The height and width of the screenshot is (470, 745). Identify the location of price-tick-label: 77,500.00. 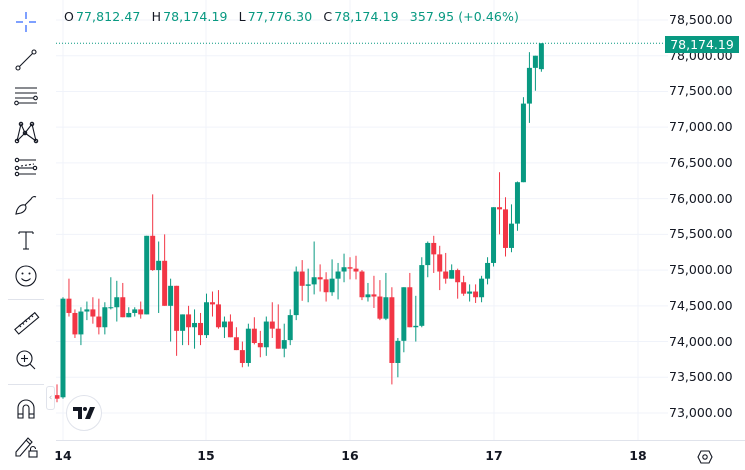
(701, 91).